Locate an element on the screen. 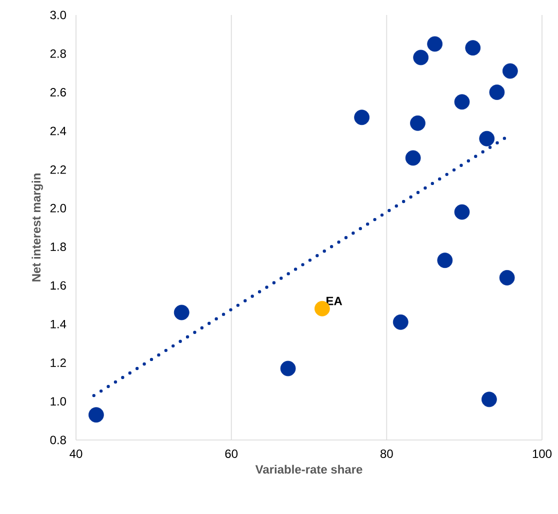 The height and width of the screenshot is (514, 558). y-tick-label: 1.2 is located at coordinates (58, 362).